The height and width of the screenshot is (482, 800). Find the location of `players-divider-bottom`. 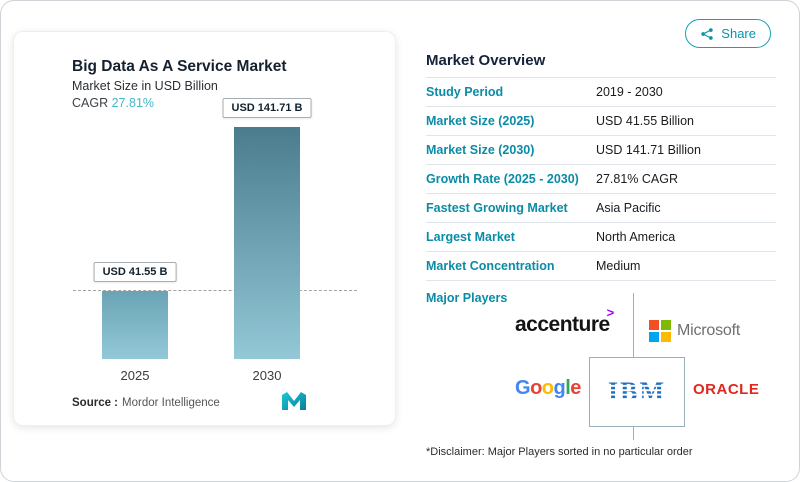

players-divider-bottom is located at coordinates (633, 433).